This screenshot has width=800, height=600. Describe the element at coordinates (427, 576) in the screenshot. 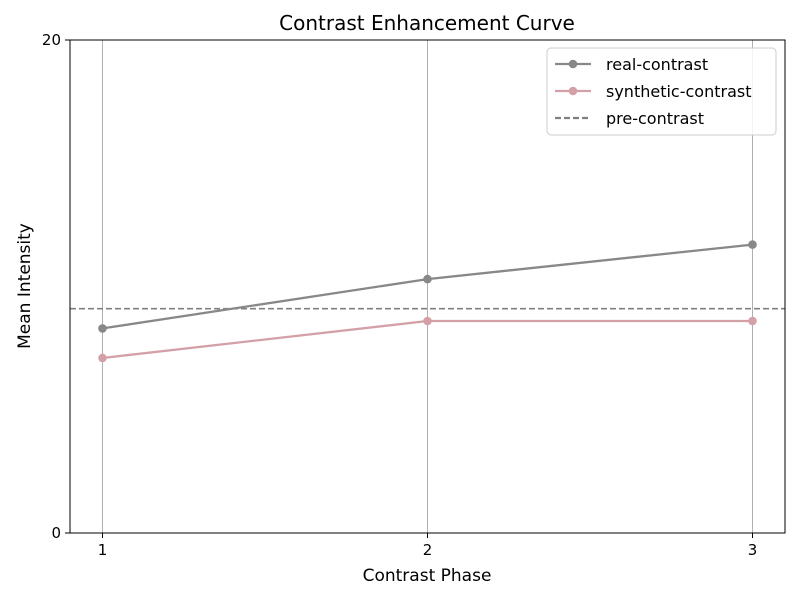

I see `x-axis-label: Contrast Phase` at that location.